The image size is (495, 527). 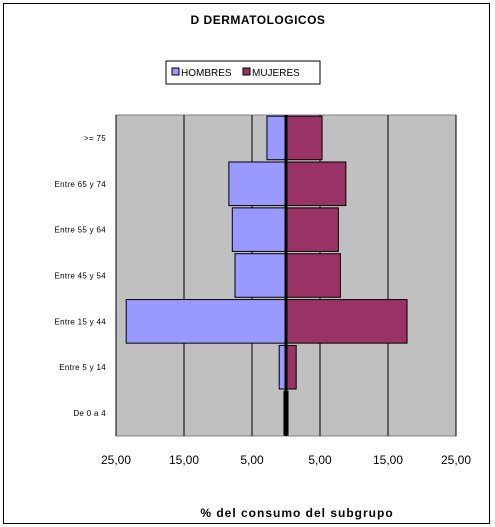 I want to click on x-tick-label-2: 5,00, so click(x=252, y=460).